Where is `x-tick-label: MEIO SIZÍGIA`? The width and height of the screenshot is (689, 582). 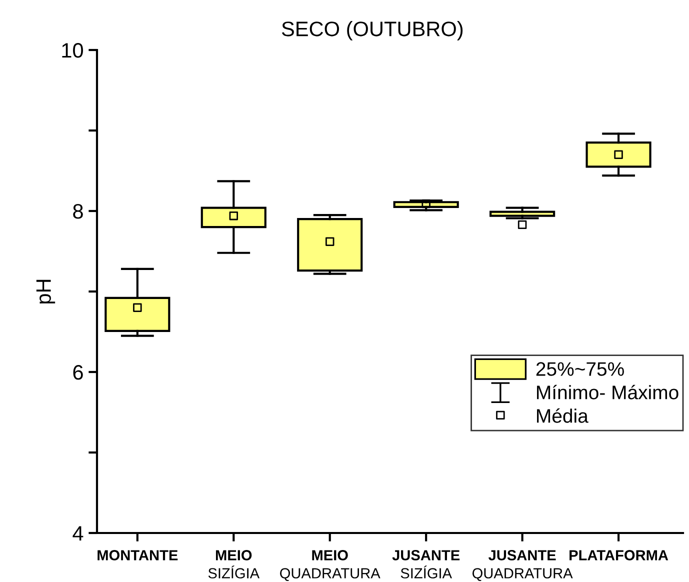
x-tick-label: MEIO SIZÍGIA is located at coordinates (234, 564).